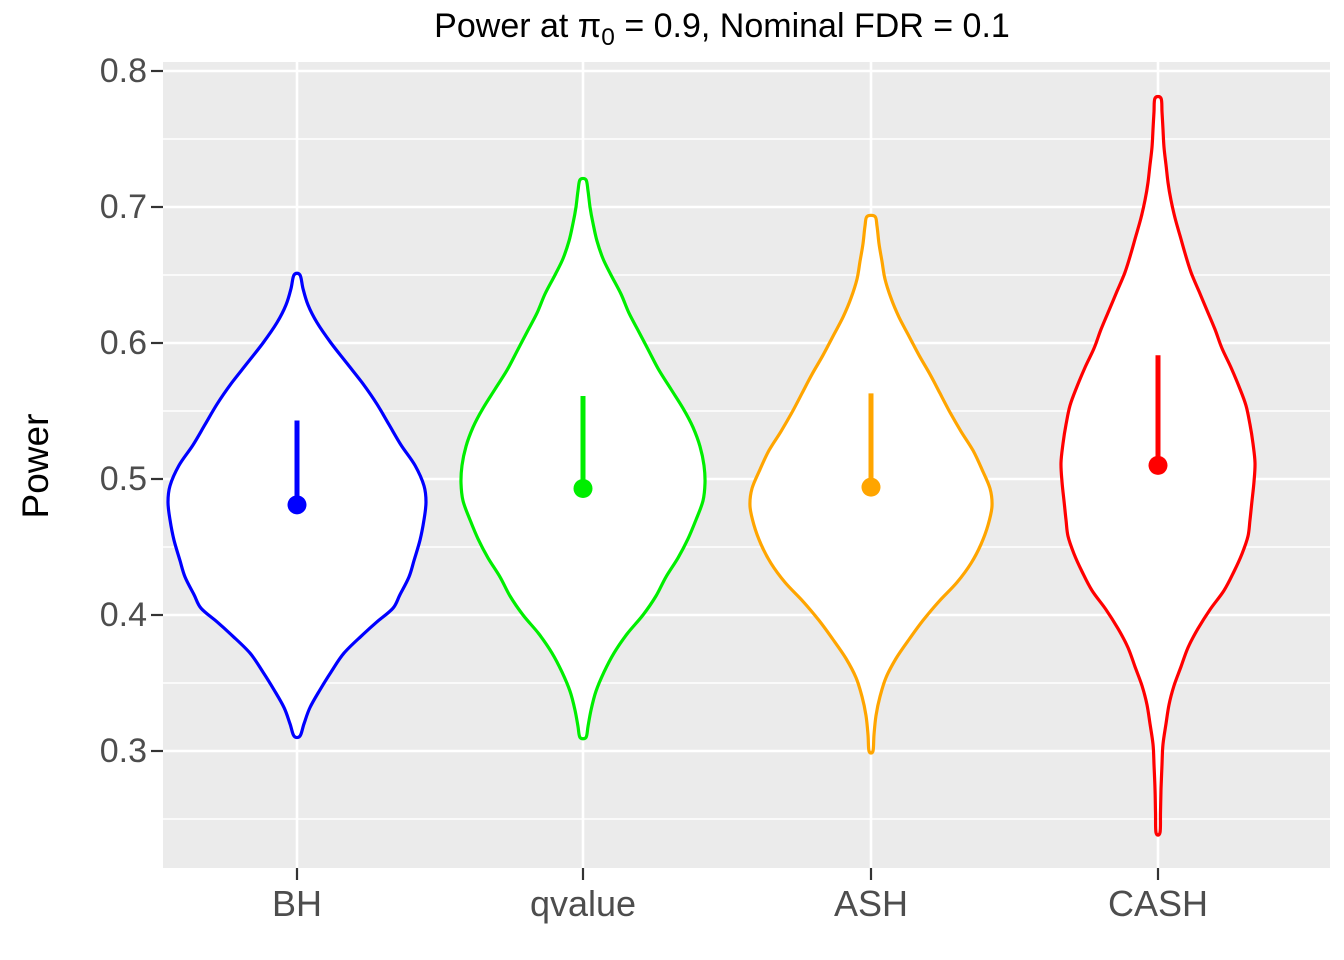  I want to click on y-tick-label-0.3: 0.3, so click(123, 751).